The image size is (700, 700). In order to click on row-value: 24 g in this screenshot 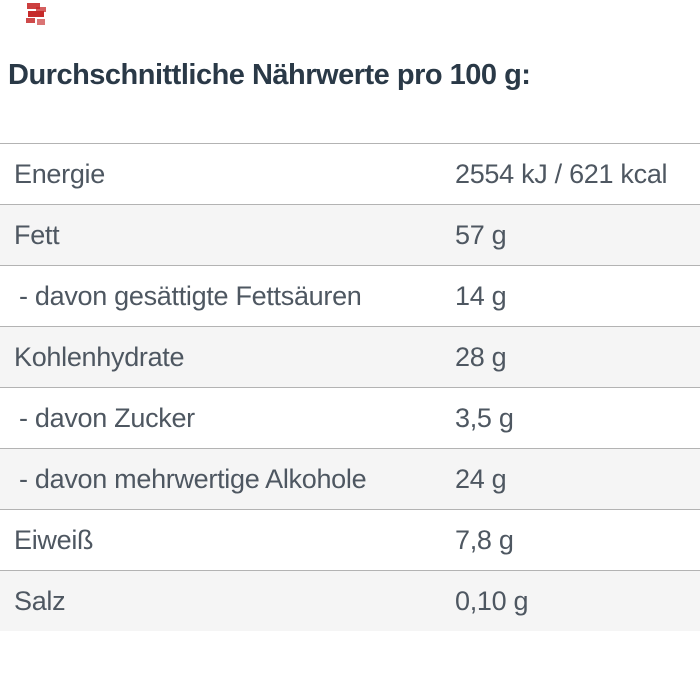, I will do `click(481, 478)`.